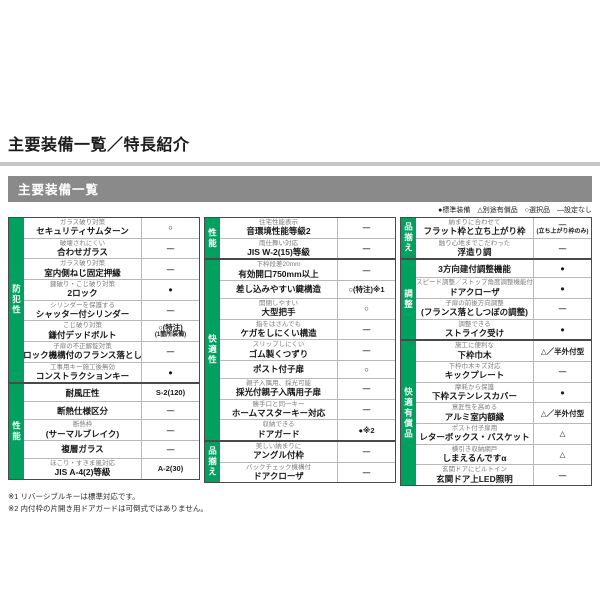  I want to click on row-name-cell: 複層ガラス, so click(82, 449).